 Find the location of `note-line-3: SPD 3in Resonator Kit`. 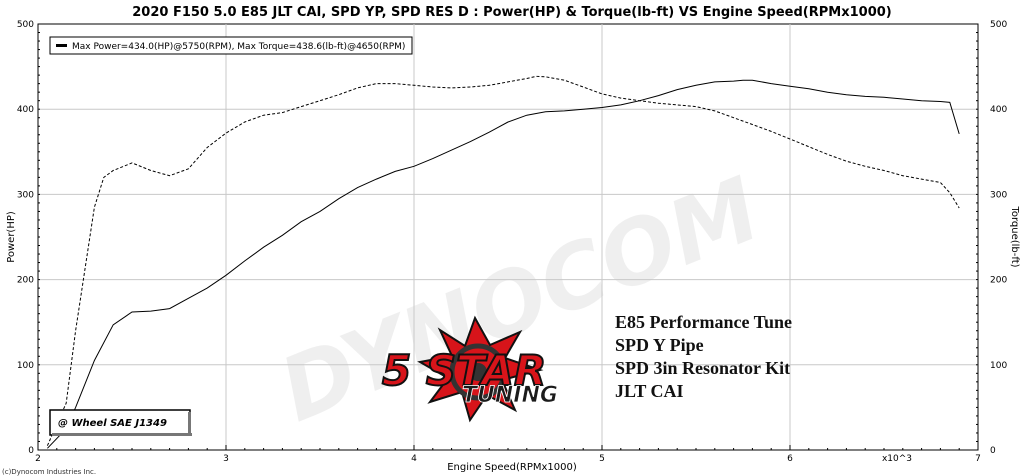

note-line-3: SPD 3in Resonator Kit is located at coordinates (702, 368).